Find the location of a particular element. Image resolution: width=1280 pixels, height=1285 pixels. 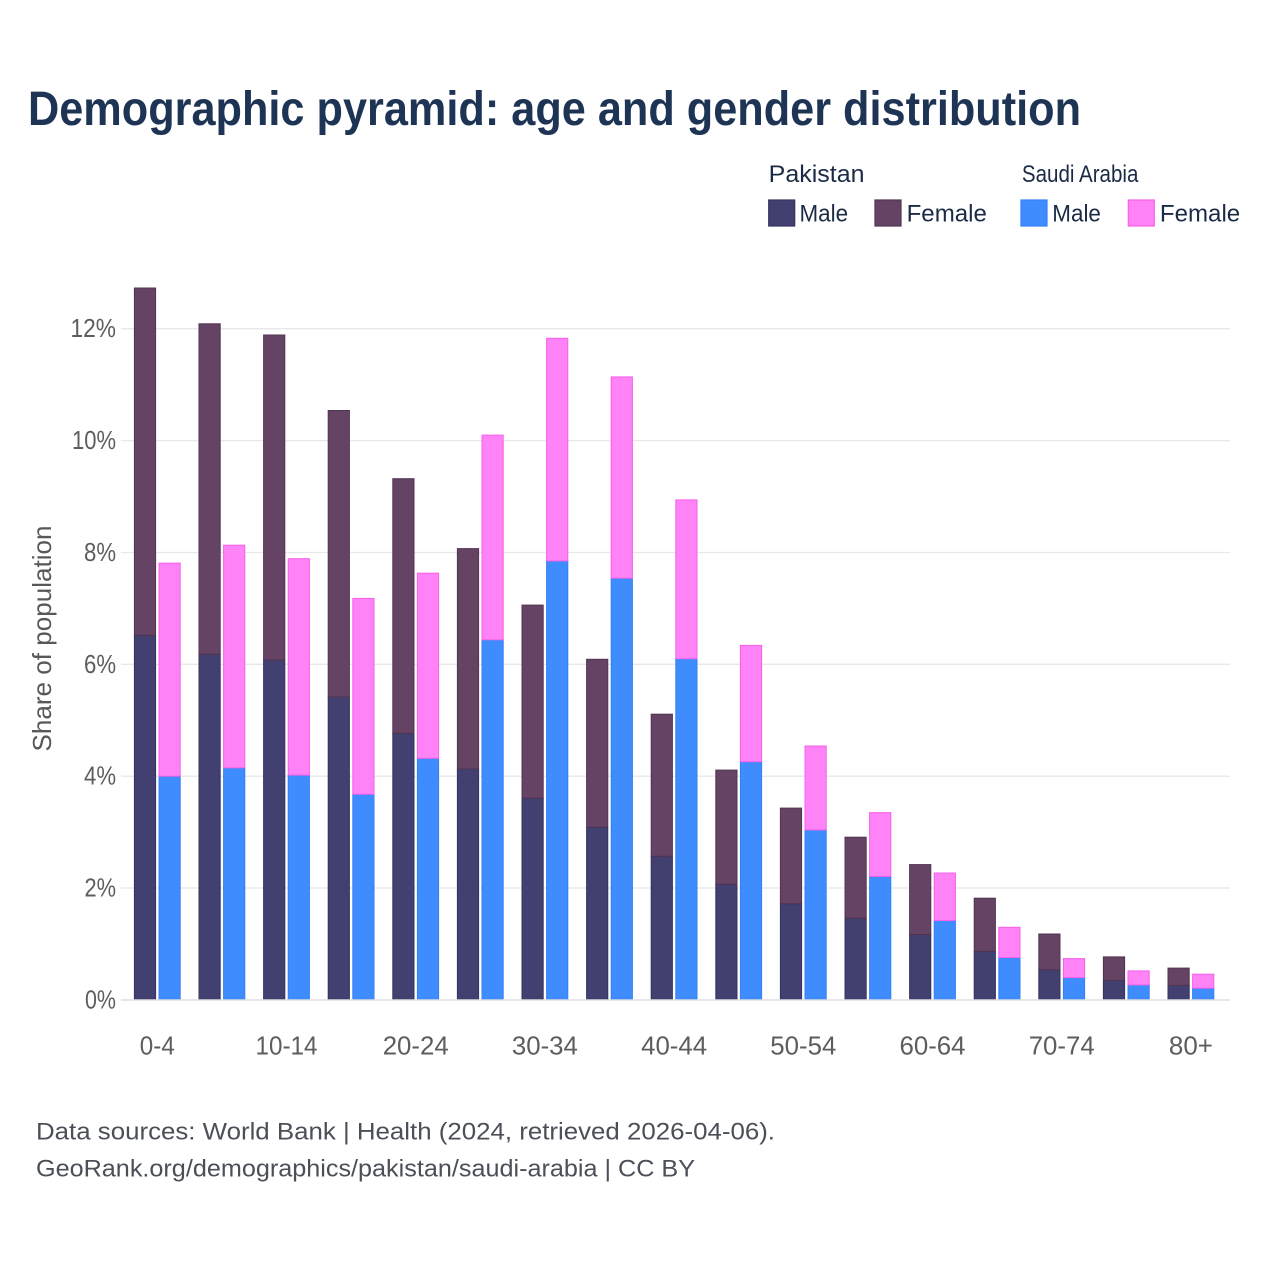

svg-text: 30-34 is located at coordinates (545, 1046).